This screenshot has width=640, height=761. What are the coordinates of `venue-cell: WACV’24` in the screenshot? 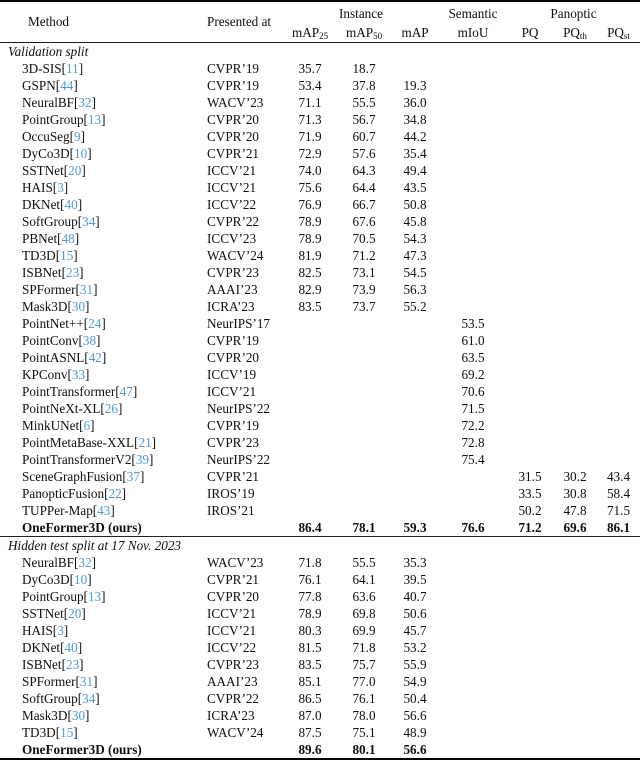 It's located at (235, 255).